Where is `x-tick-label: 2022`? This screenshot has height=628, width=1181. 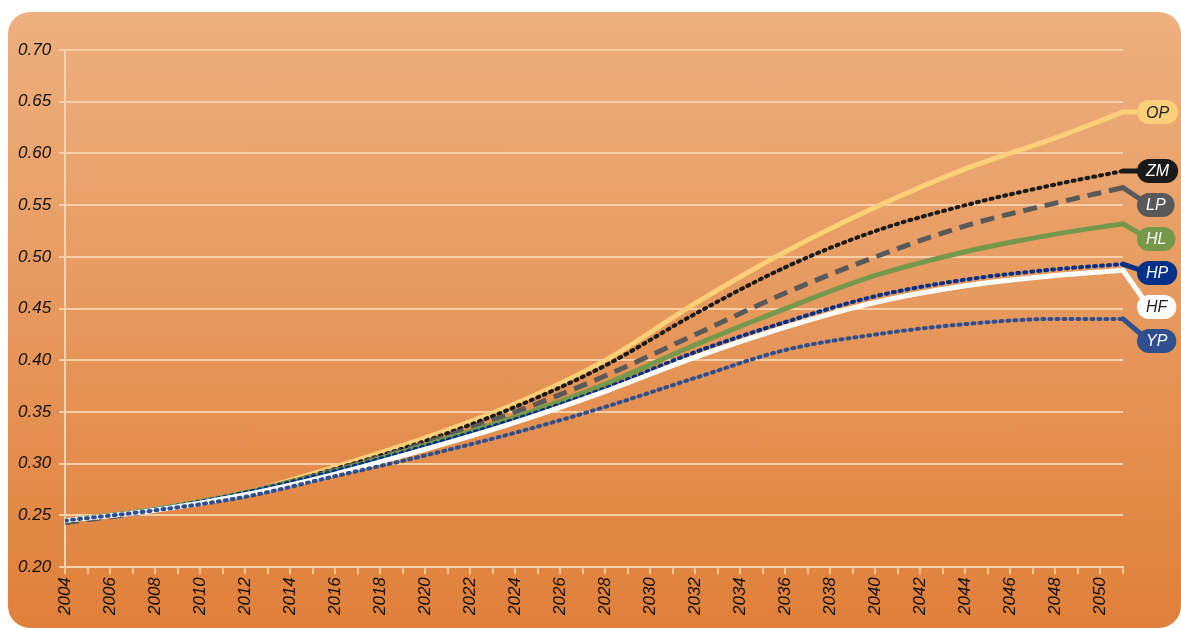
x-tick-label: 2022 is located at coordinates (469, 596).